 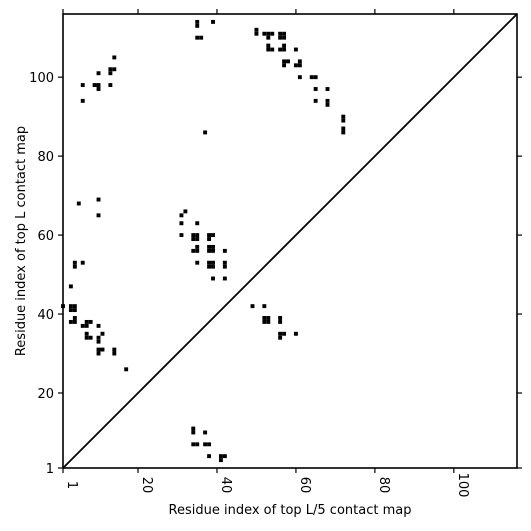 I want to click on y-axis-label: Residue index of top L contact map, so click(x=21, y=241).